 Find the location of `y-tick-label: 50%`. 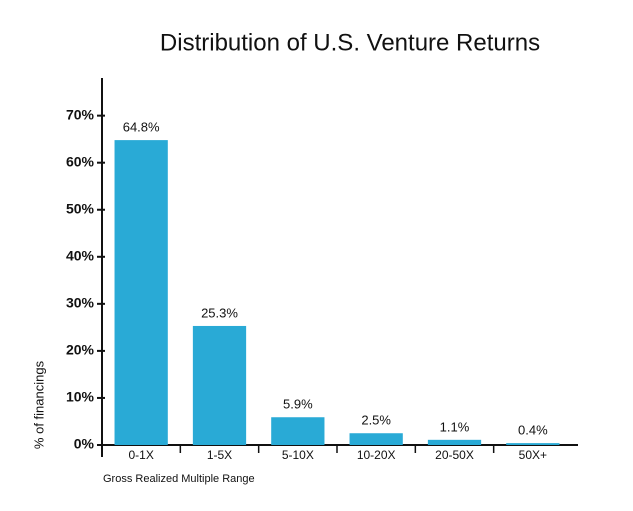

y-tick-label: 50% is located at coordinates (80, 208).